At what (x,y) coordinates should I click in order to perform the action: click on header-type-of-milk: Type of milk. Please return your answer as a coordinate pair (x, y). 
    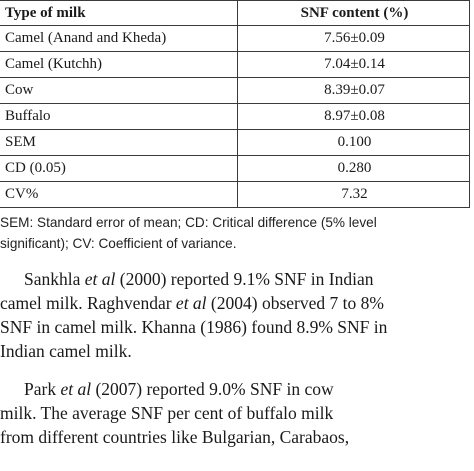
    Looking at the image, I should click on (119, 13).